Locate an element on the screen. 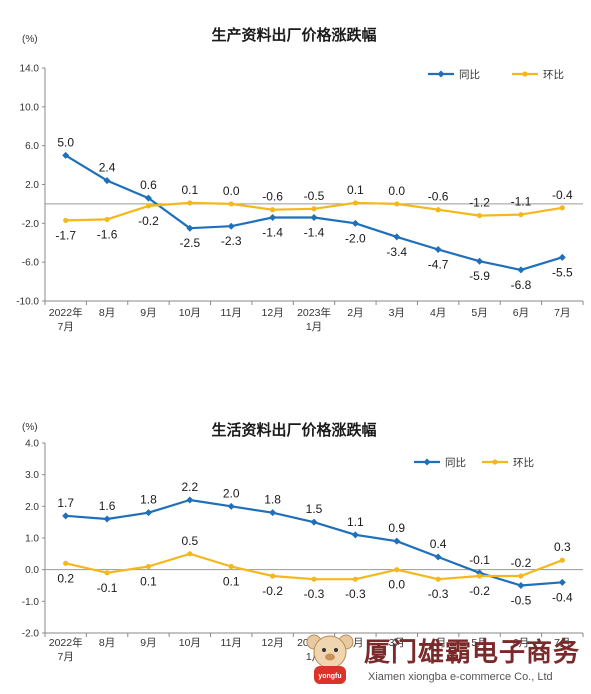 The image size is (591, 694). series-line is located at coordinates (314, 212).